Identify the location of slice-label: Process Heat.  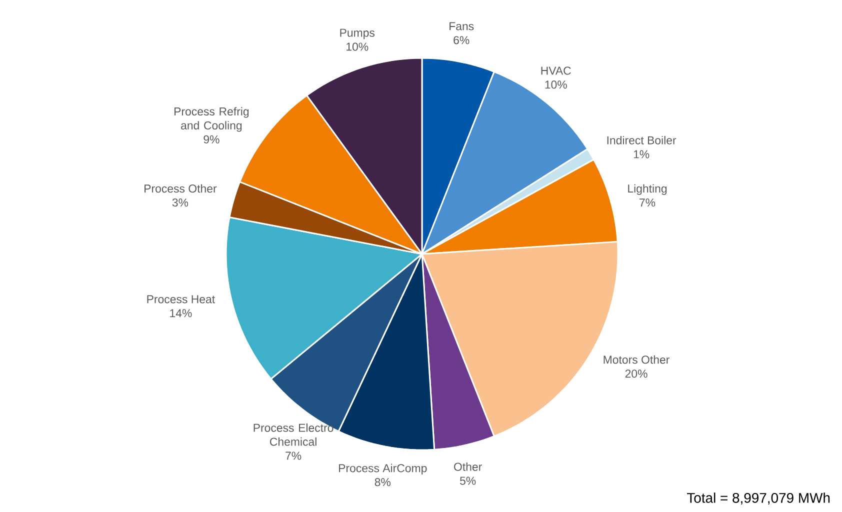
(181, 299).